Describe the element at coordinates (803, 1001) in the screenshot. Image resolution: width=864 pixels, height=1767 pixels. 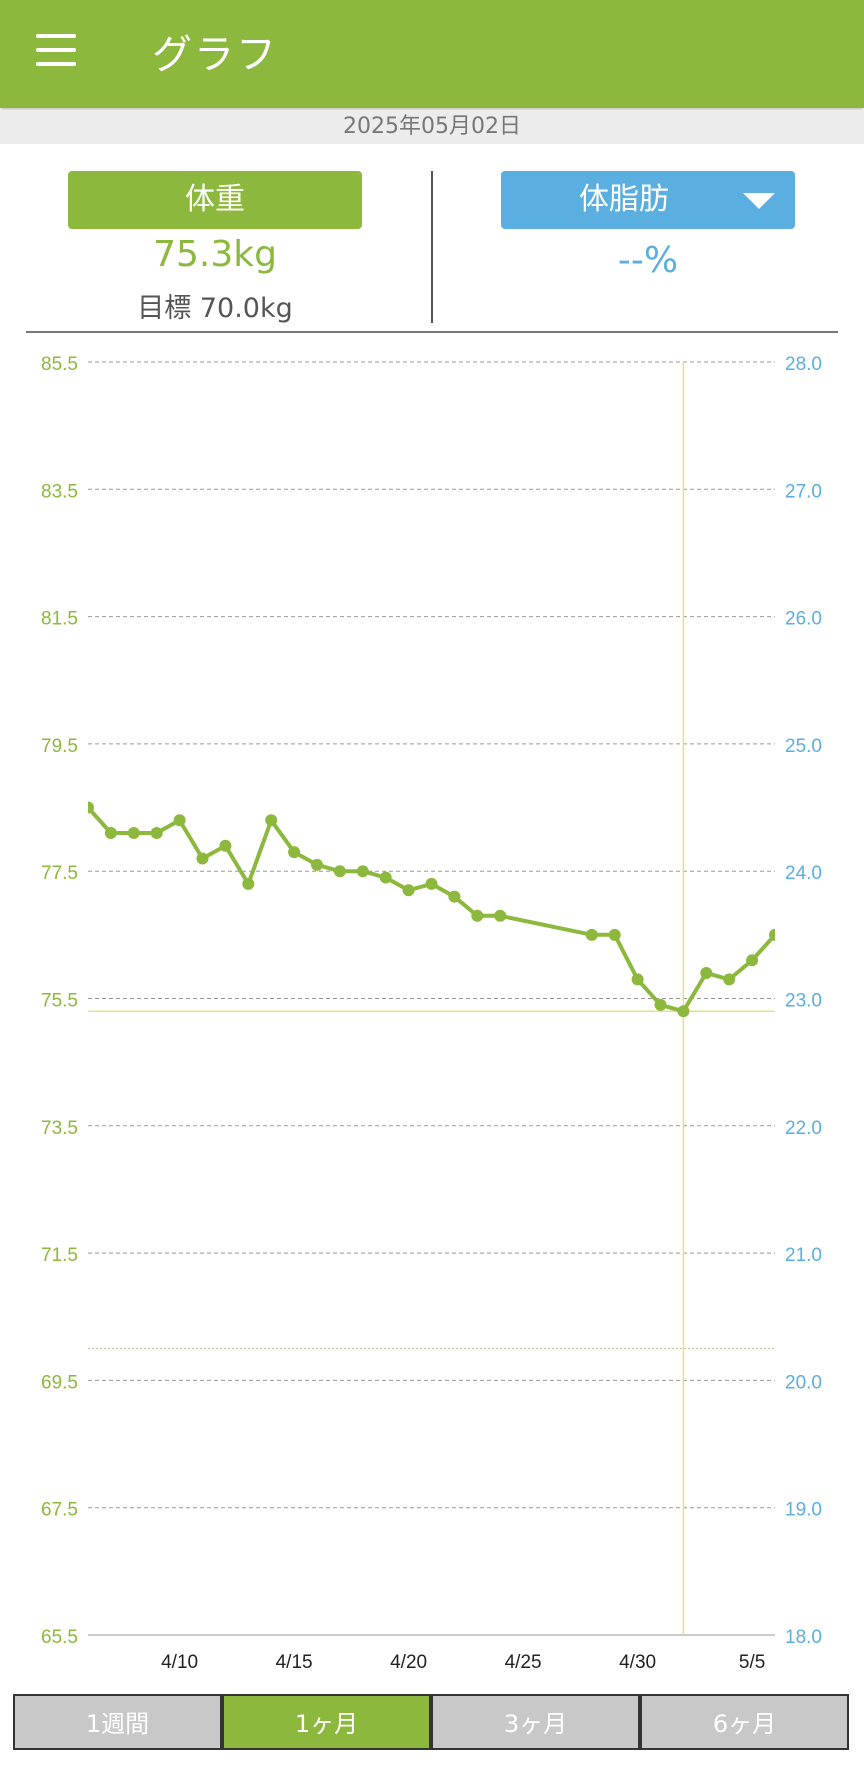
I see `y-right-tick-label: 23.0` at that location.